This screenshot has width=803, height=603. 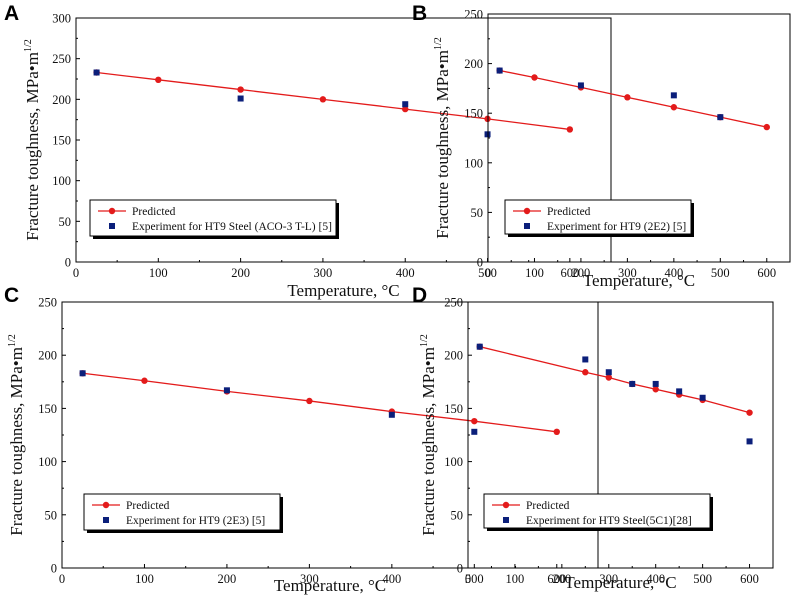 What do you see at coordinates (11, 295) in the screenshot?
I see `panel-letter: C` at bounding box center [11, 295].